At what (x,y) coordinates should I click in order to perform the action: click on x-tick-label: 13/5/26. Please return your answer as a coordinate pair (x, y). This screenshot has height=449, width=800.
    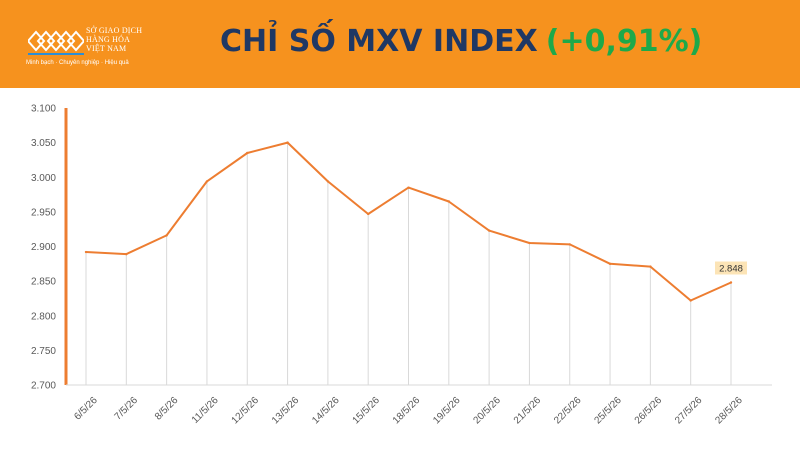
    Looking at the image, I should click on (286, 411).